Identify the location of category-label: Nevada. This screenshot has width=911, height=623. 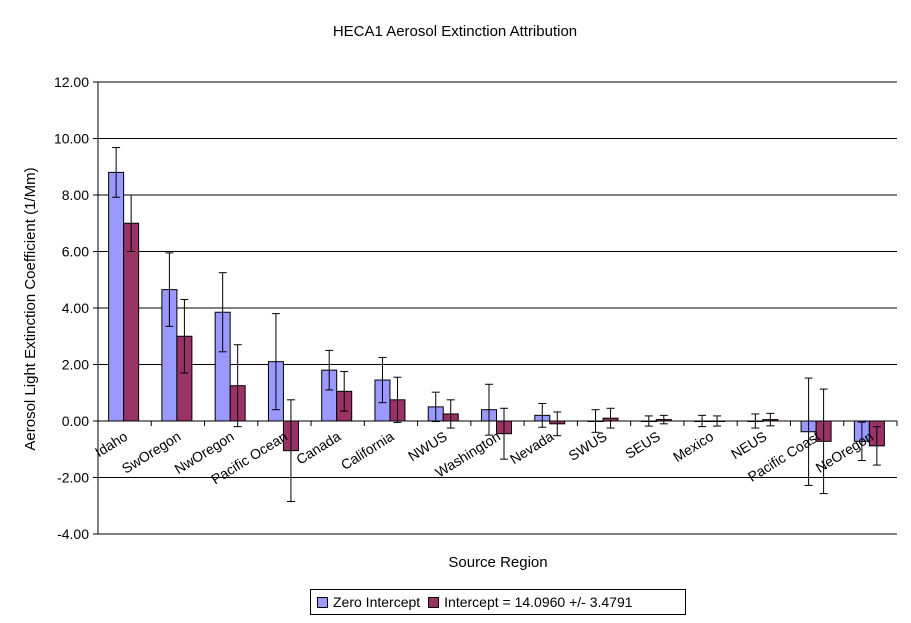
(532, 447).